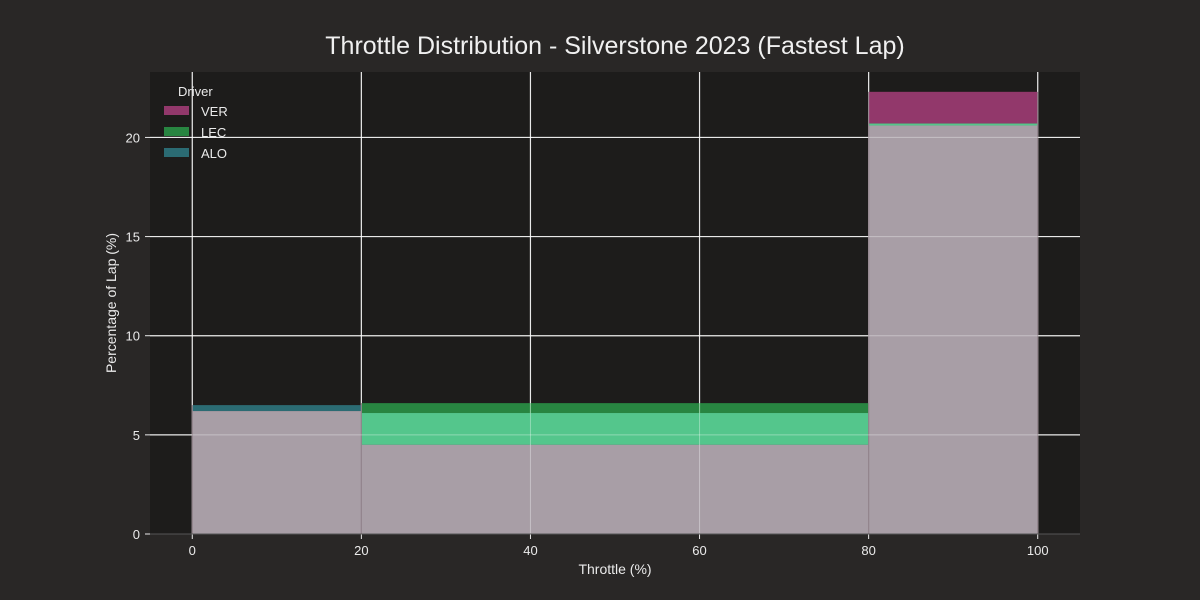 This screenshot has height=600, width=1200. I want to click on legend-swatch-ver, so click(176, 110).